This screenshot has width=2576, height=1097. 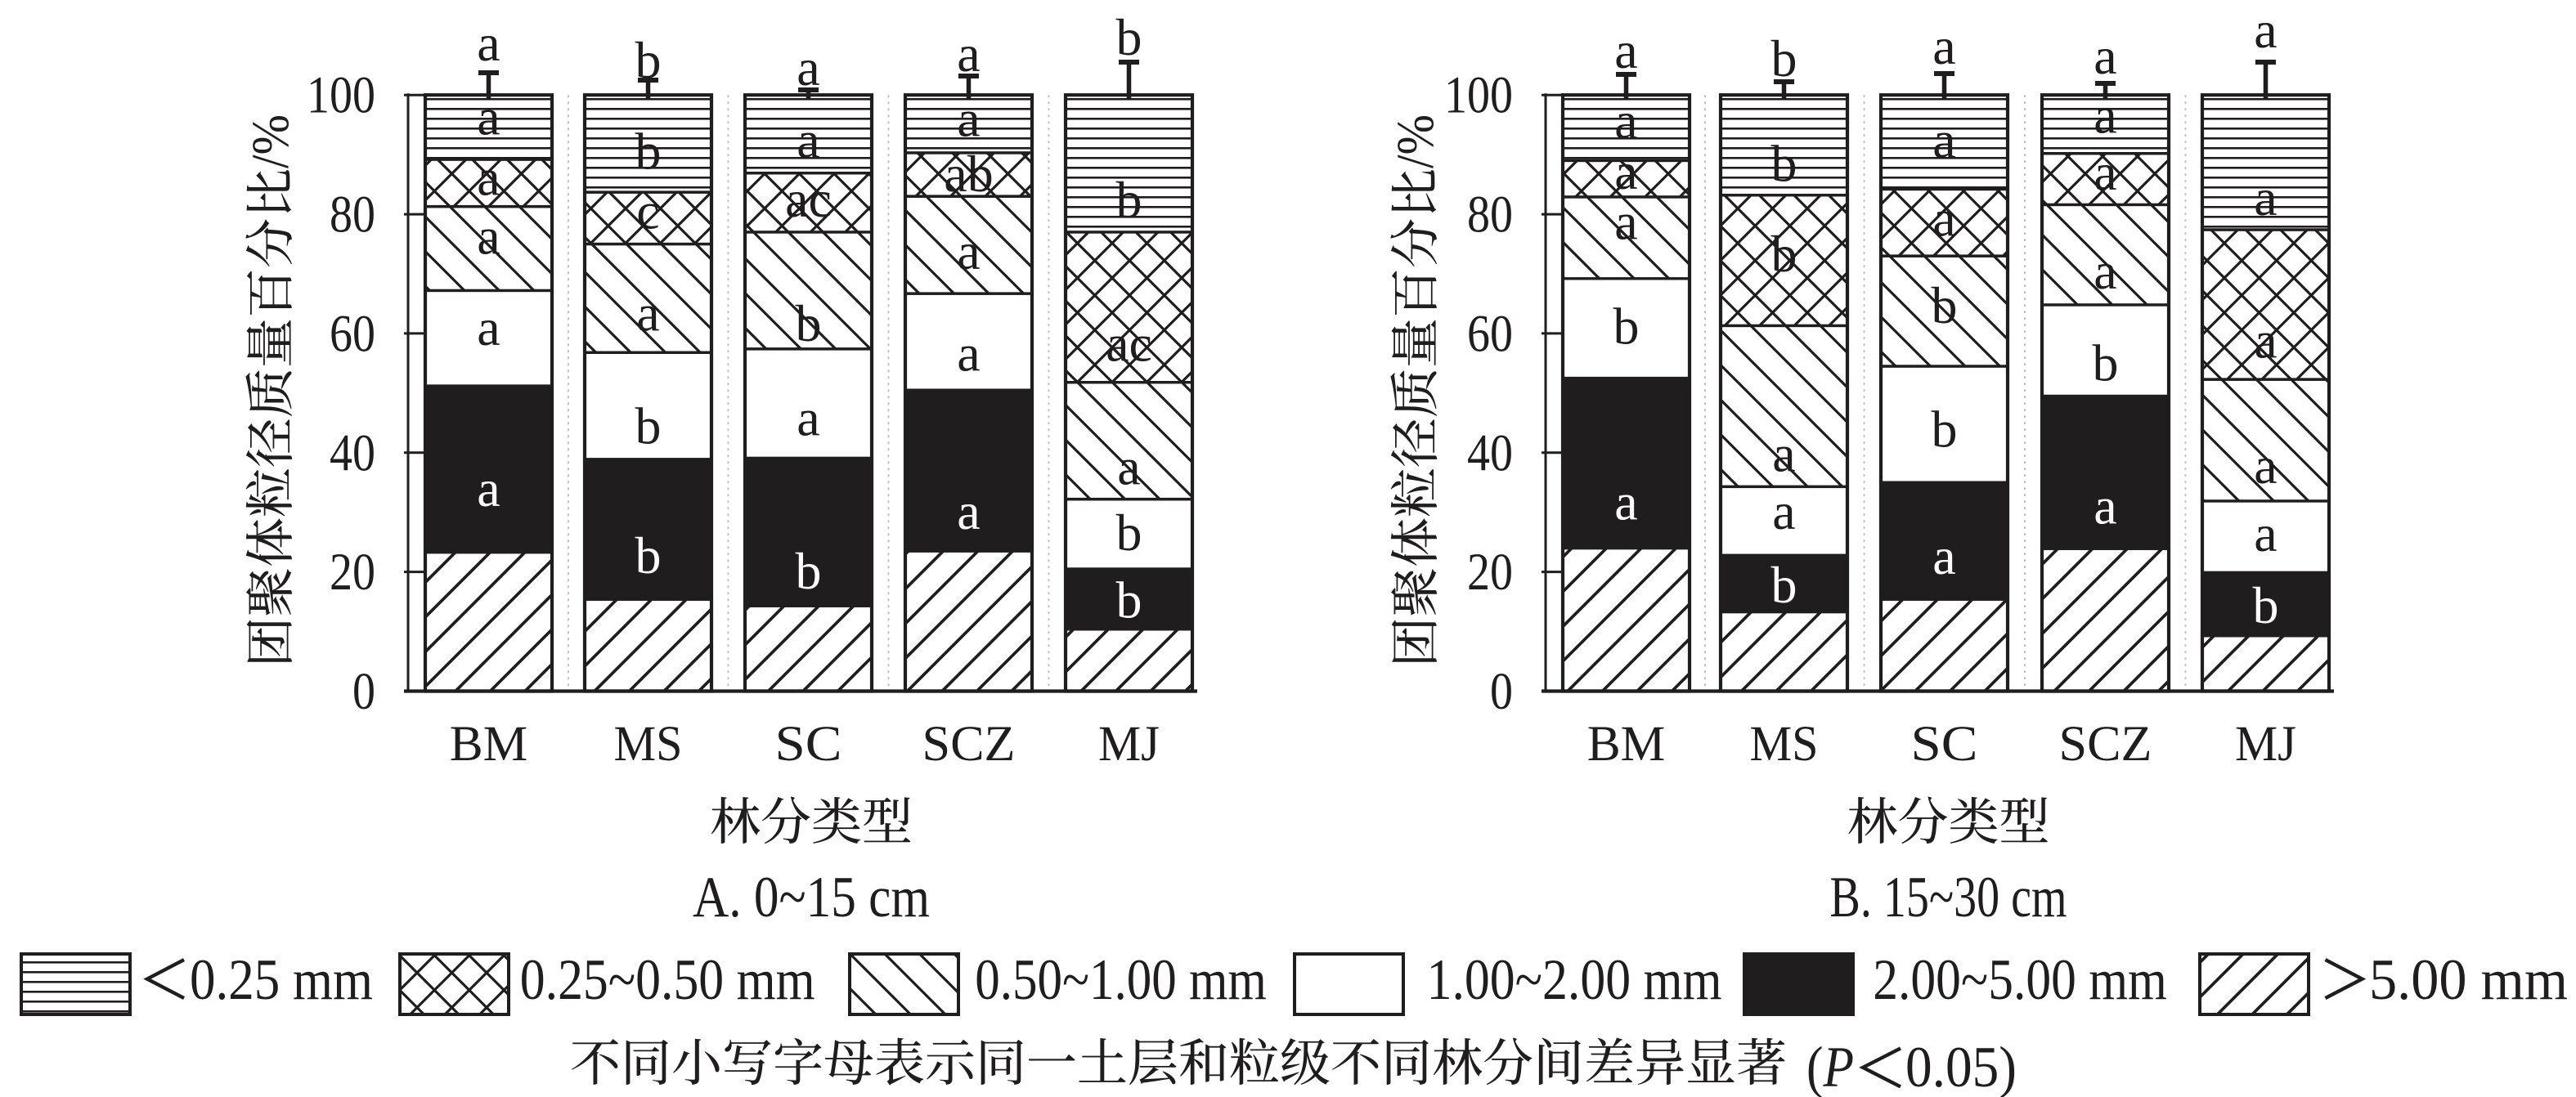 What do you see at coordinates (667, 980) in the screenshot?
I see `svg-text: 0.25~0.50 mm` at bounding box center [667, 980].